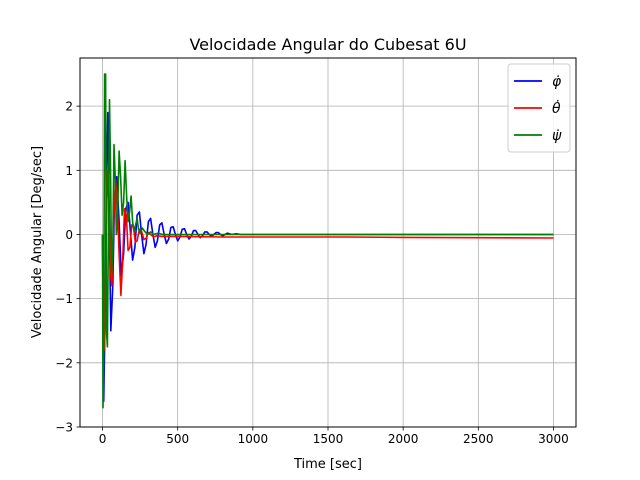  Describe the element at coordinates (557, 136) in the screenshot. I see `legend-label: ψ̇` at that location.